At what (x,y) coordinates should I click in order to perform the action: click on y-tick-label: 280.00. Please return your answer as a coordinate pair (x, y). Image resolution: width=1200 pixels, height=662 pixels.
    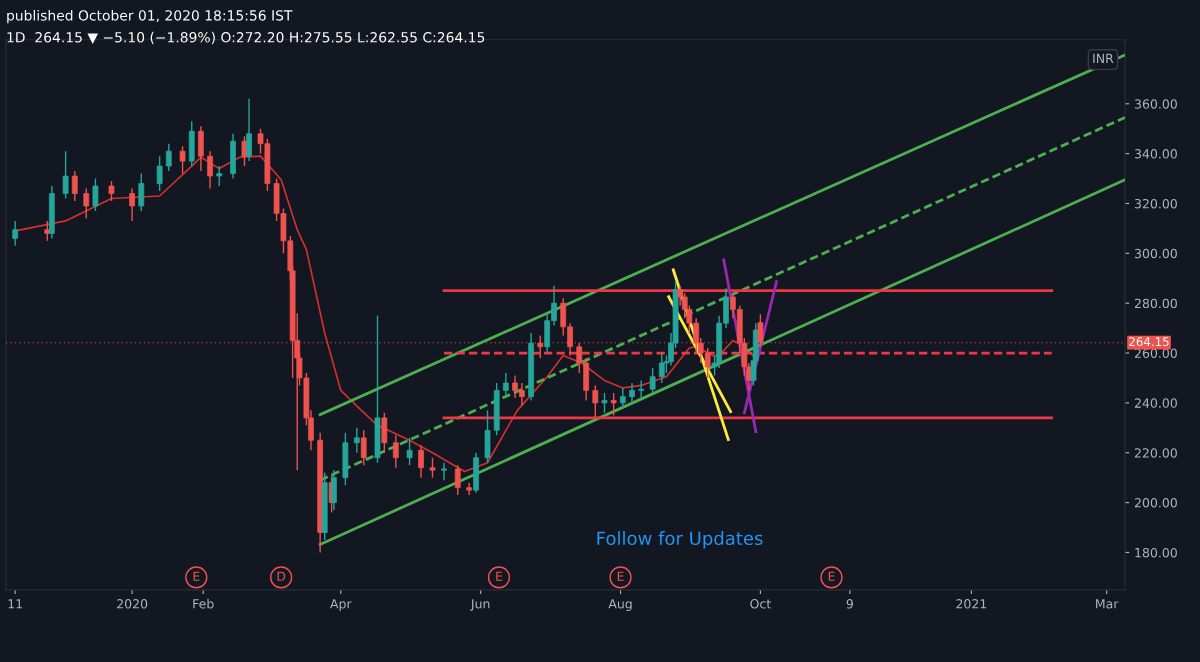
    Looking at the image, I should click on (1155, 303).